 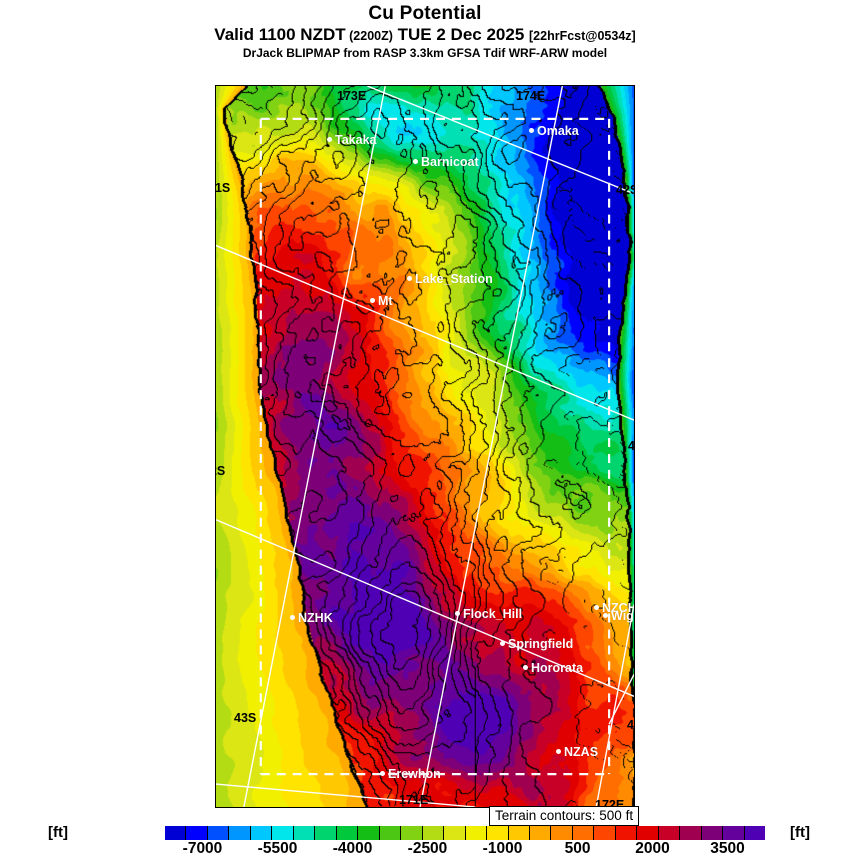 I want to click on valid-time: Valid 1100 NZDT, so click(x=280, y=34).